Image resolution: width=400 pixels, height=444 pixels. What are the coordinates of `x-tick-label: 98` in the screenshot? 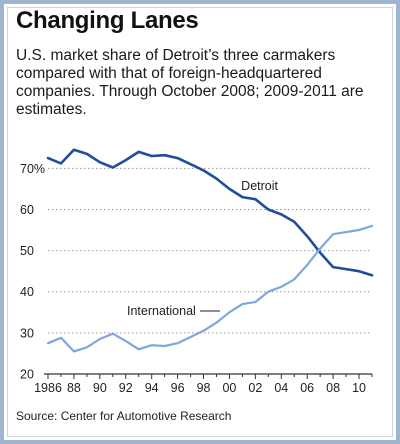 It's located at (204, 388).